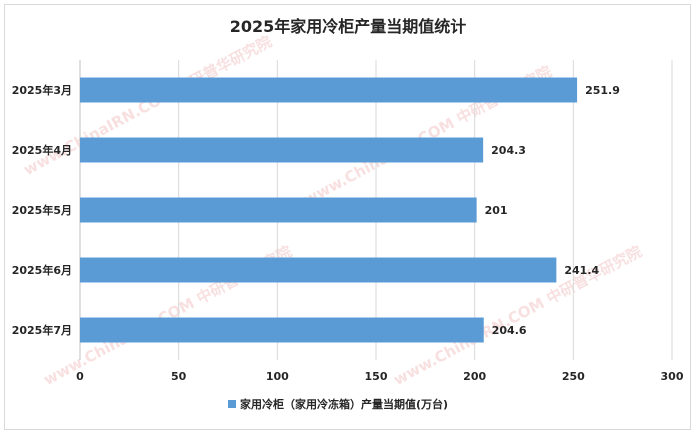 The height and width of the screenshot is (436, 697). Describe the element at coordinates (474, 376) in the screenshot. I see `x-tick-label: 200` at that location.